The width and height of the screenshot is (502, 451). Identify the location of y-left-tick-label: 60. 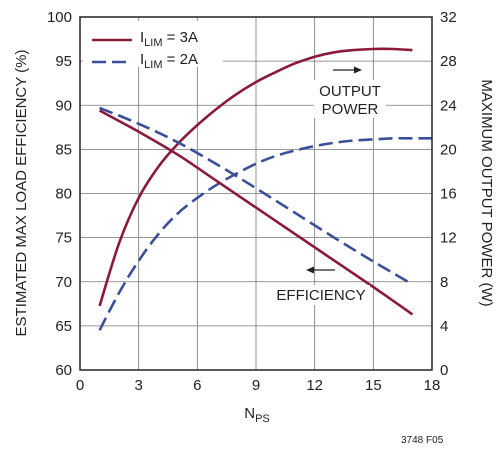
(63, 370).